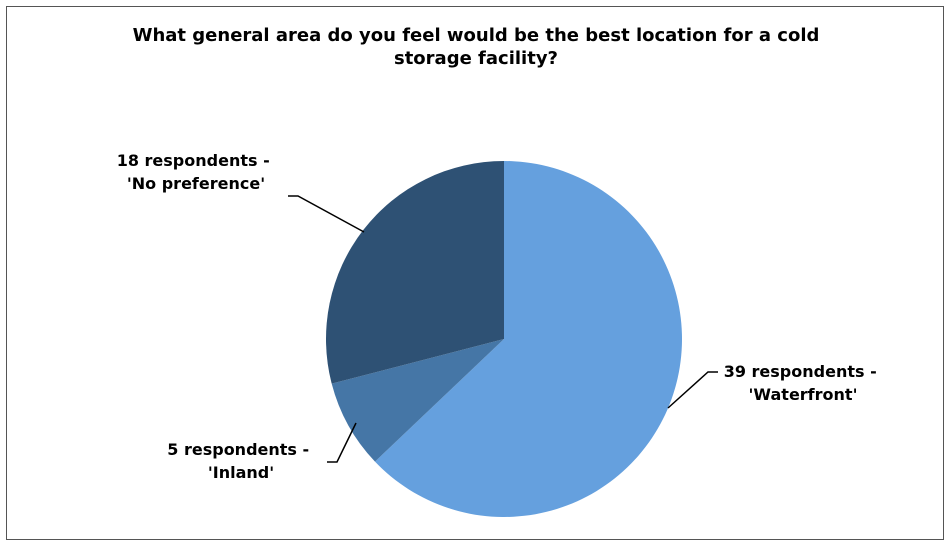  What do you see at coordinates (803, 394) in the screenshot?
I see `slice-label-waterfront-line-2: 'Waterfront'` at bounding box center [803, 394].